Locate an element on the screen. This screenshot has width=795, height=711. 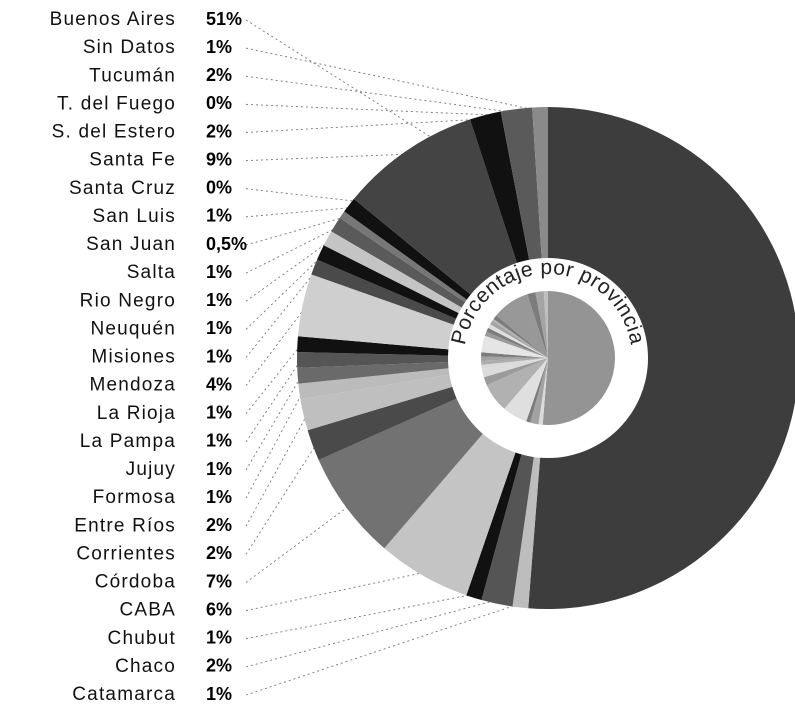
value-label: 9% is located at coordinates (219, 159).